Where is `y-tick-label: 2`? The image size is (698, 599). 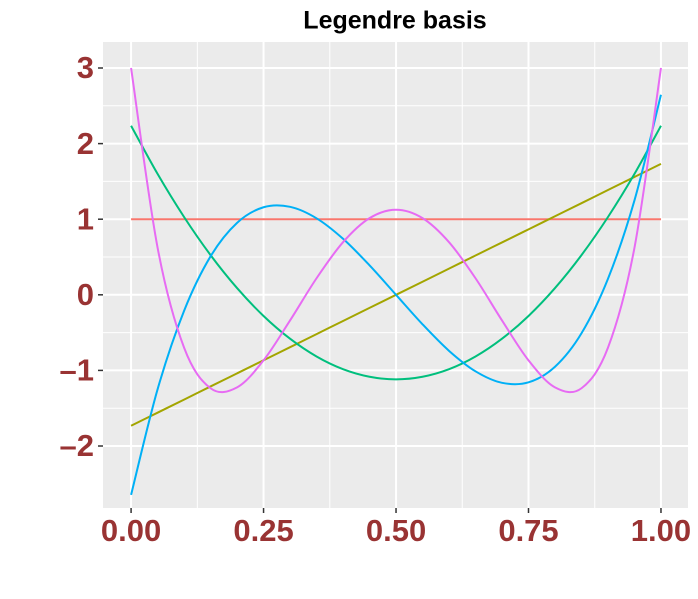 y-tick-label: 2 is located at coordinates (85, 143).